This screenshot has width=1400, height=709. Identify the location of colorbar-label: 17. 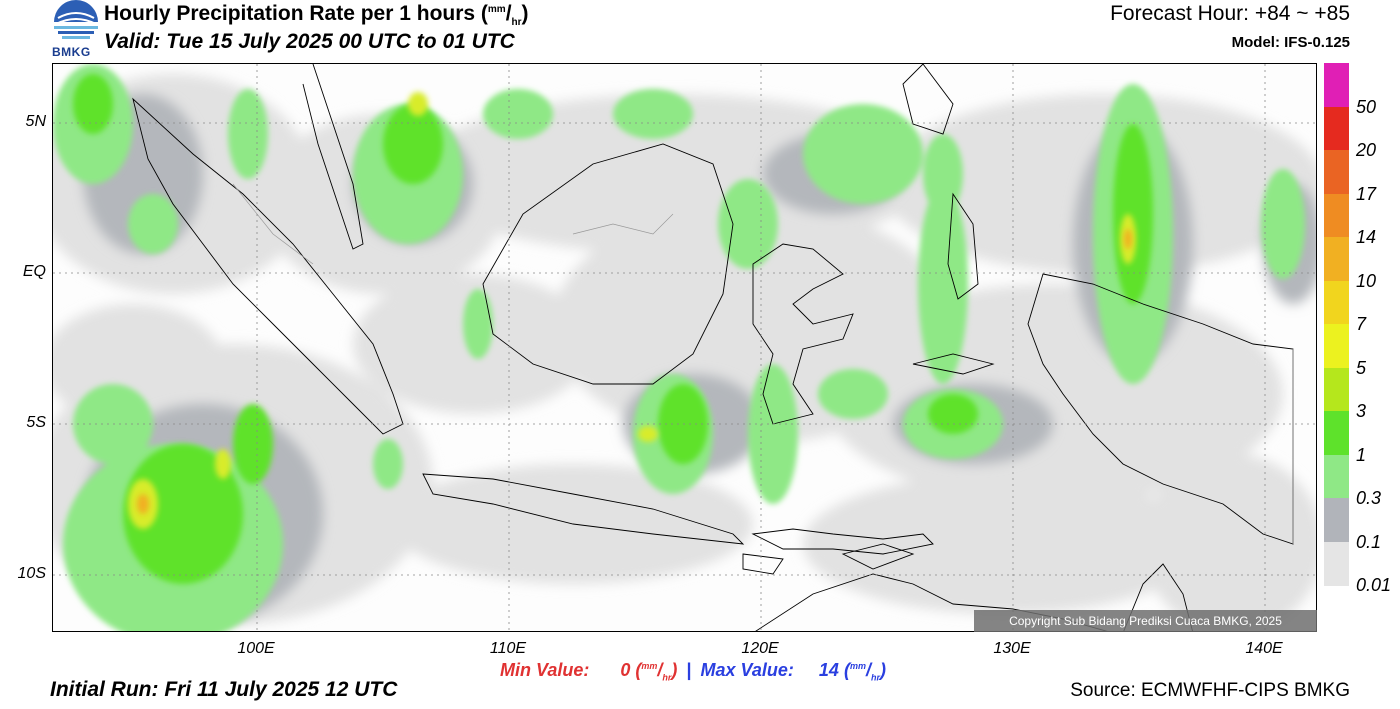
(1366, 193).